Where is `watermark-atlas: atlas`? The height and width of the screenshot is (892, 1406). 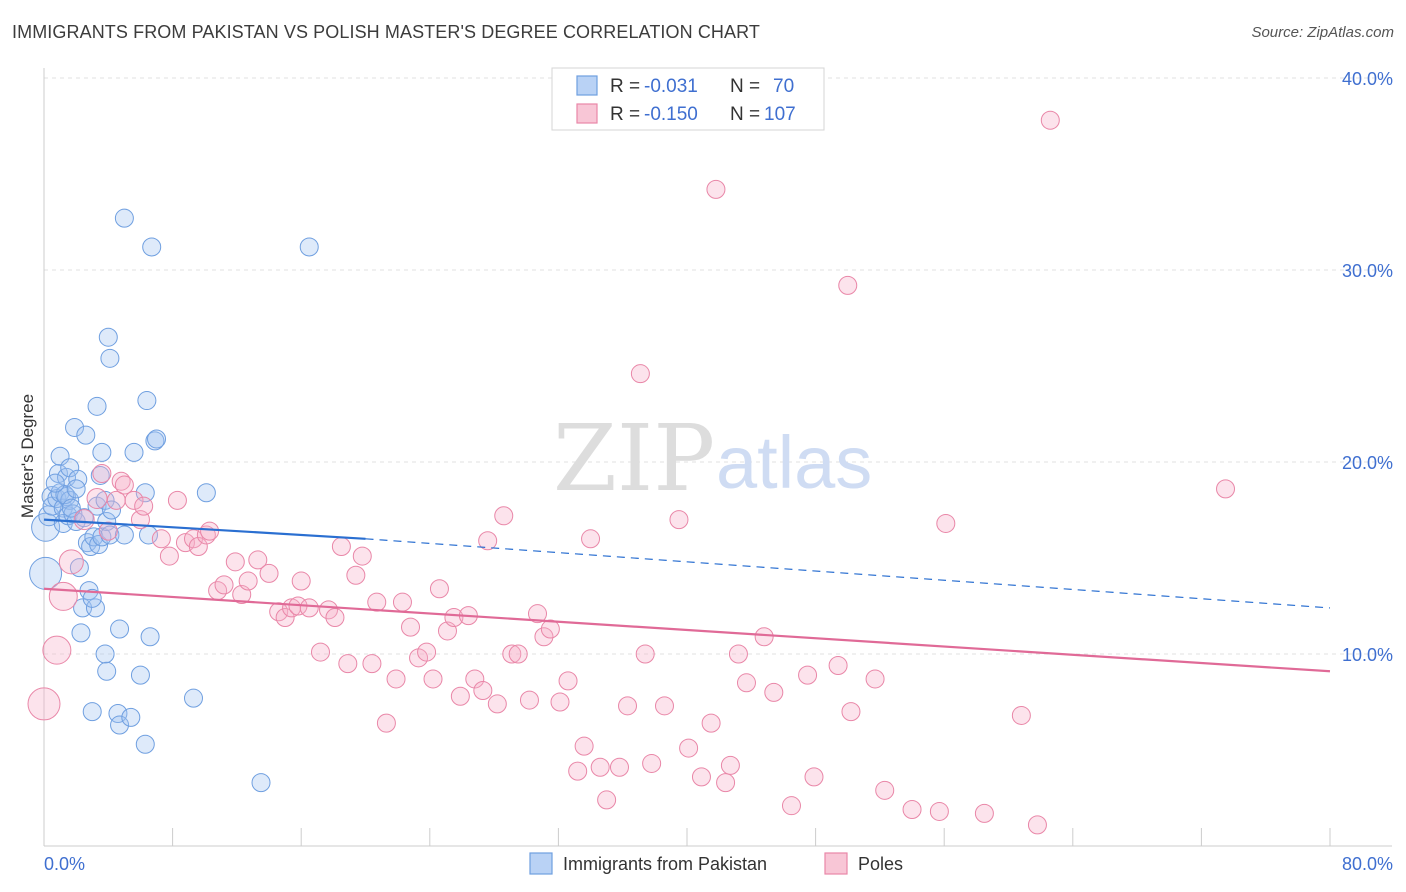 watermark-atlas: atlas is located at coordinates (794, 462).